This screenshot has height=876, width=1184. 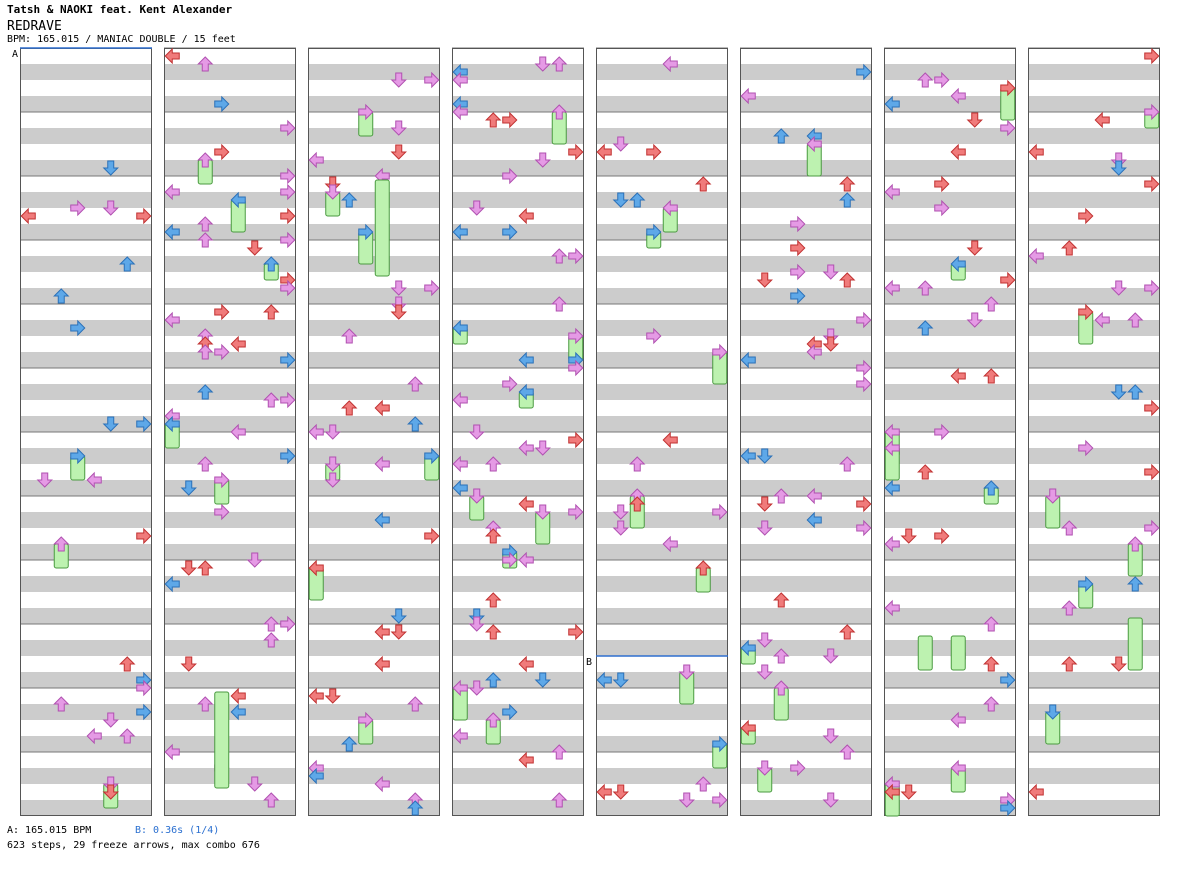 I want to click on column-border, so click(x=806, y=432).